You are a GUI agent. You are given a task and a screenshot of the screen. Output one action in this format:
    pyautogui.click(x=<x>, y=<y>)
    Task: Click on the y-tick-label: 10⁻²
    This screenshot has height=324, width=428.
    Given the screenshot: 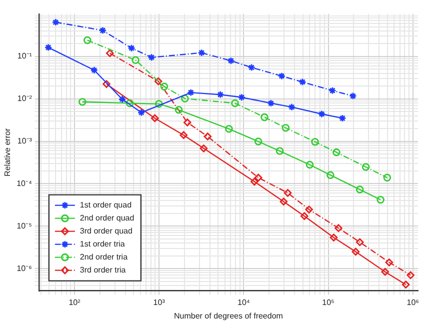 What is the action you would take?
    pyautogui.click(x=24, y=99)
    